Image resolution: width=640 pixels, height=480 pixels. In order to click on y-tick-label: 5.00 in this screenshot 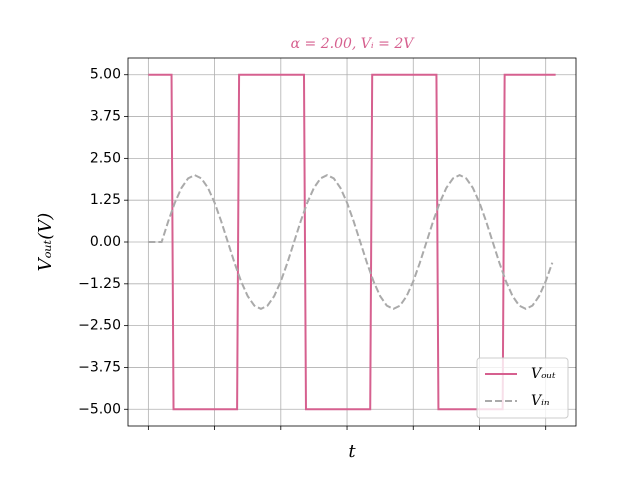, I will do `click(105, 75)`.